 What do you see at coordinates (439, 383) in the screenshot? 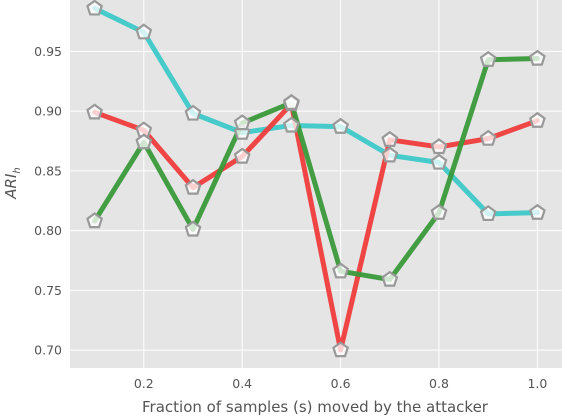
I see `x-tick-label: 0.8` at bounding box center [439, 383].